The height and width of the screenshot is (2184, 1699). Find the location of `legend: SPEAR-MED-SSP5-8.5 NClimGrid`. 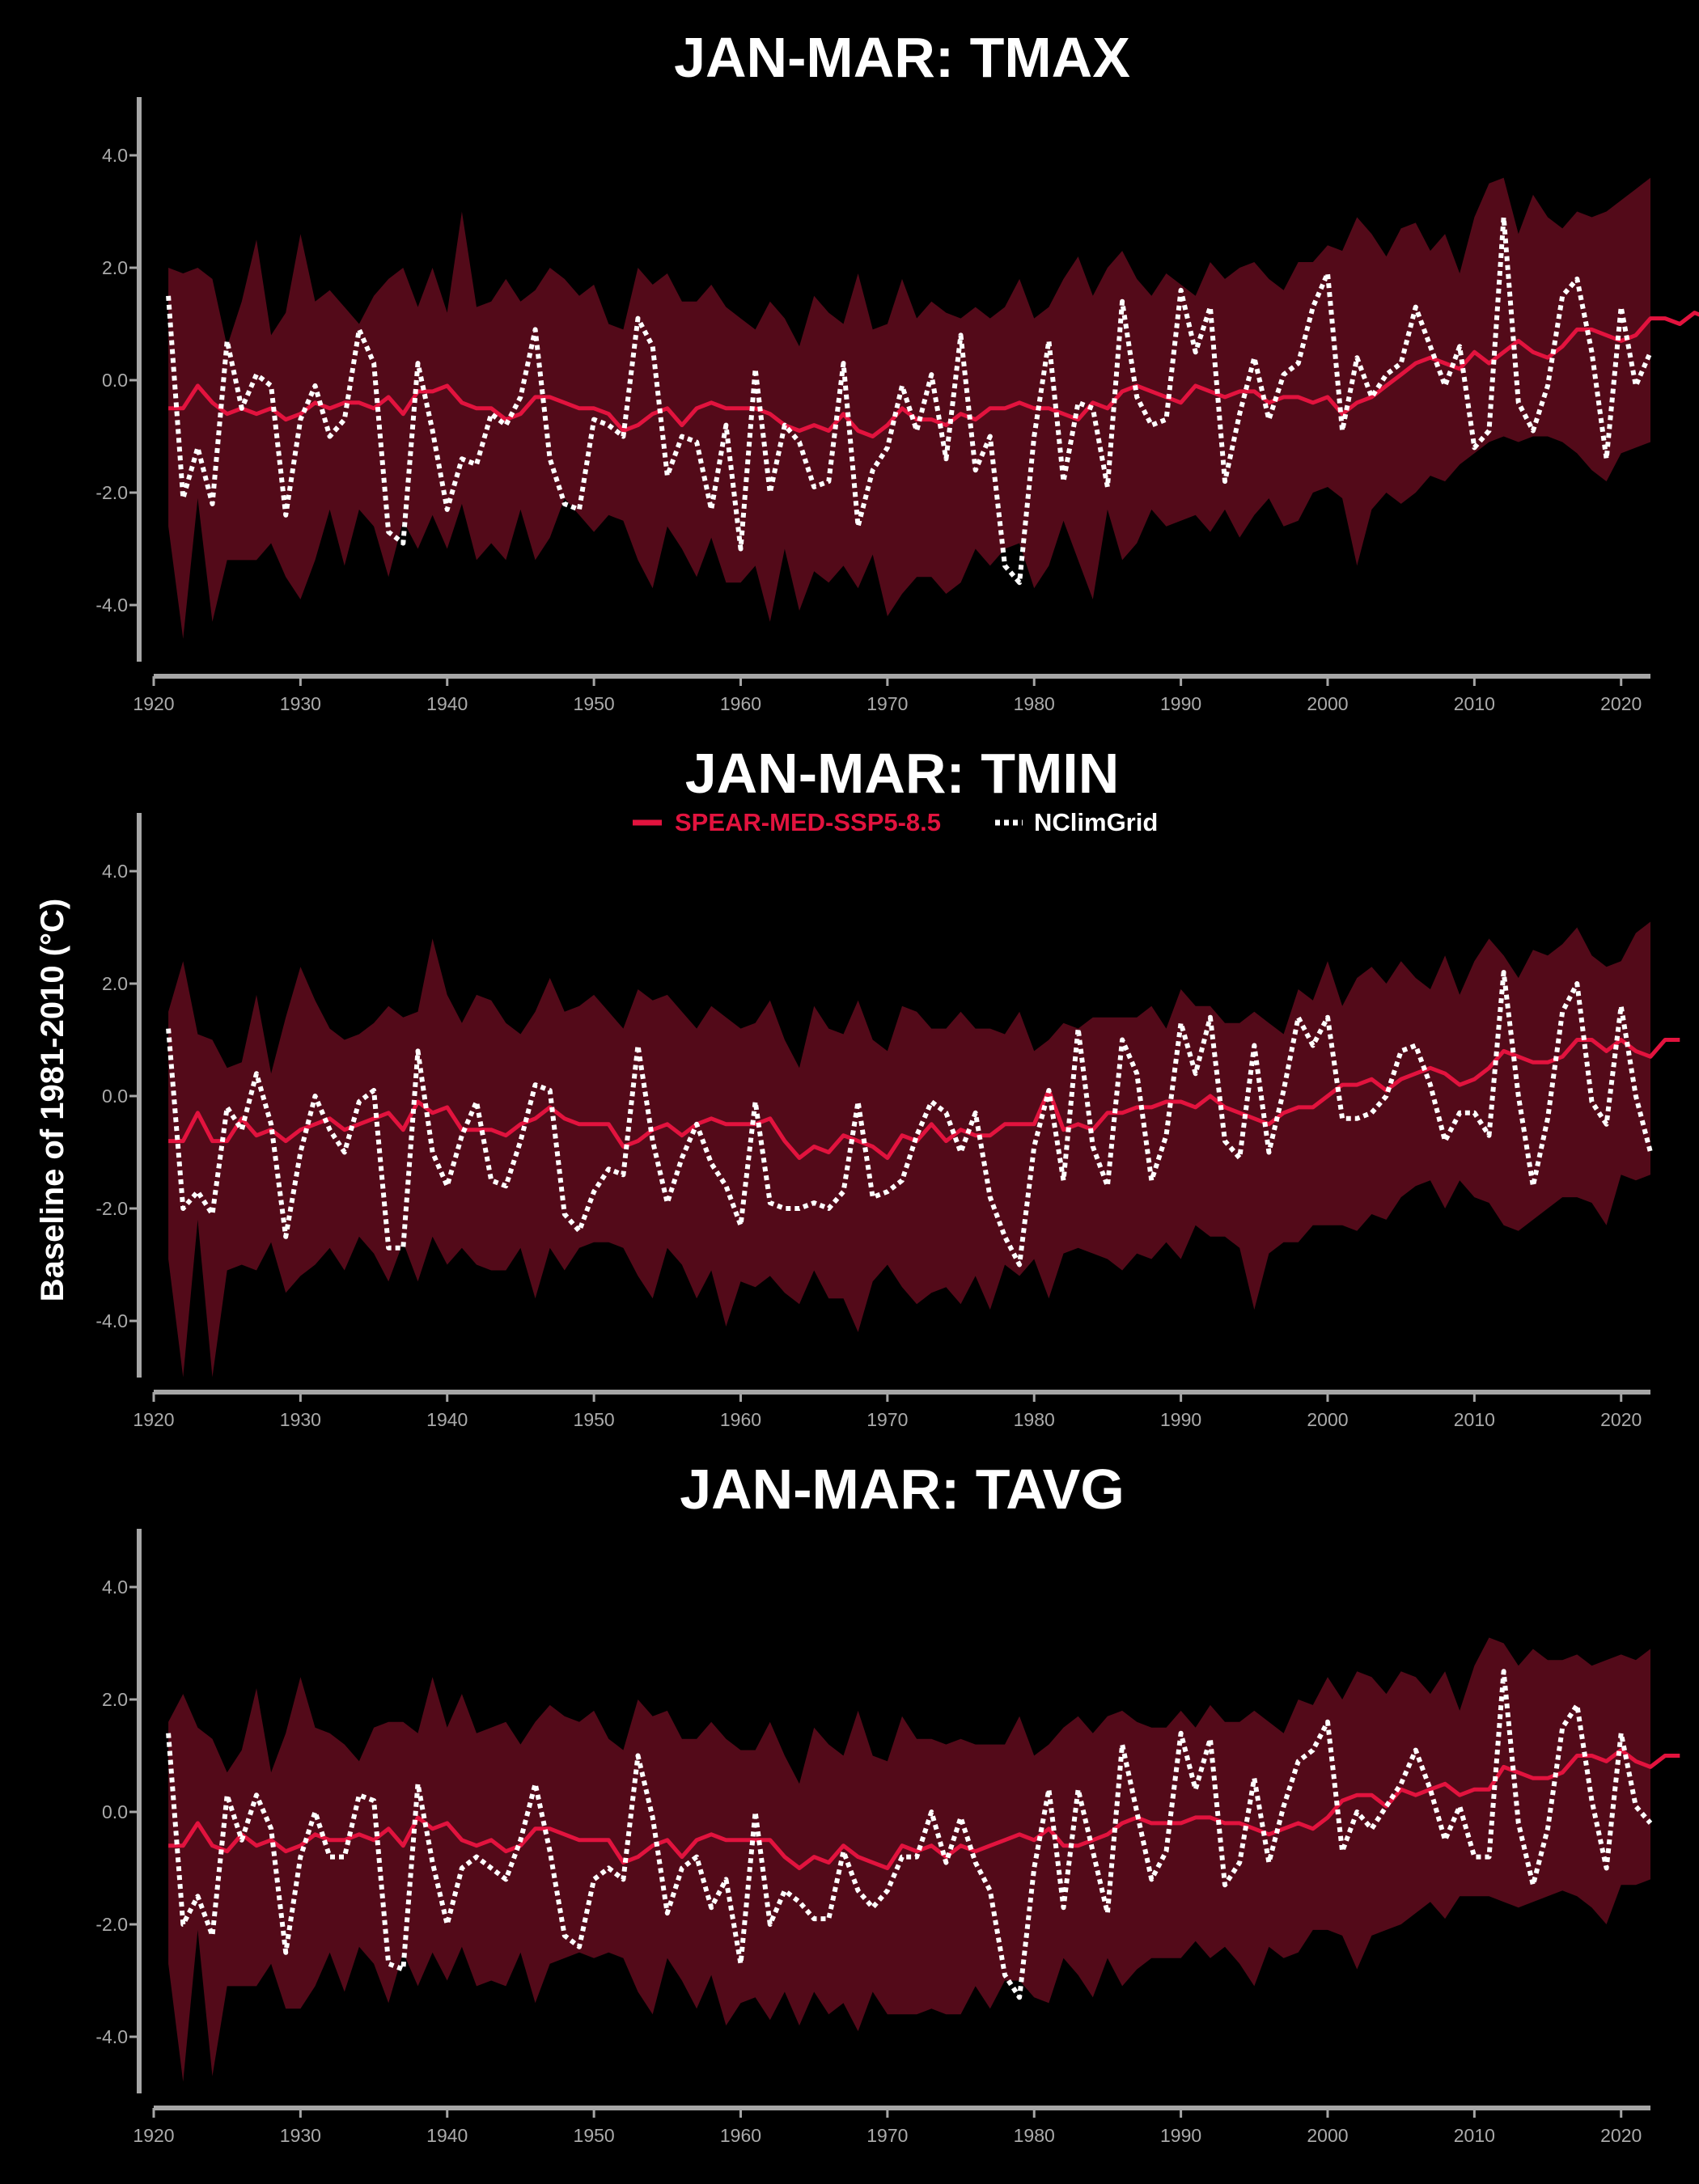

legend: SPEAR-MED-SSP5-8.5 NClimGrid is located at coordinates (895, 822).